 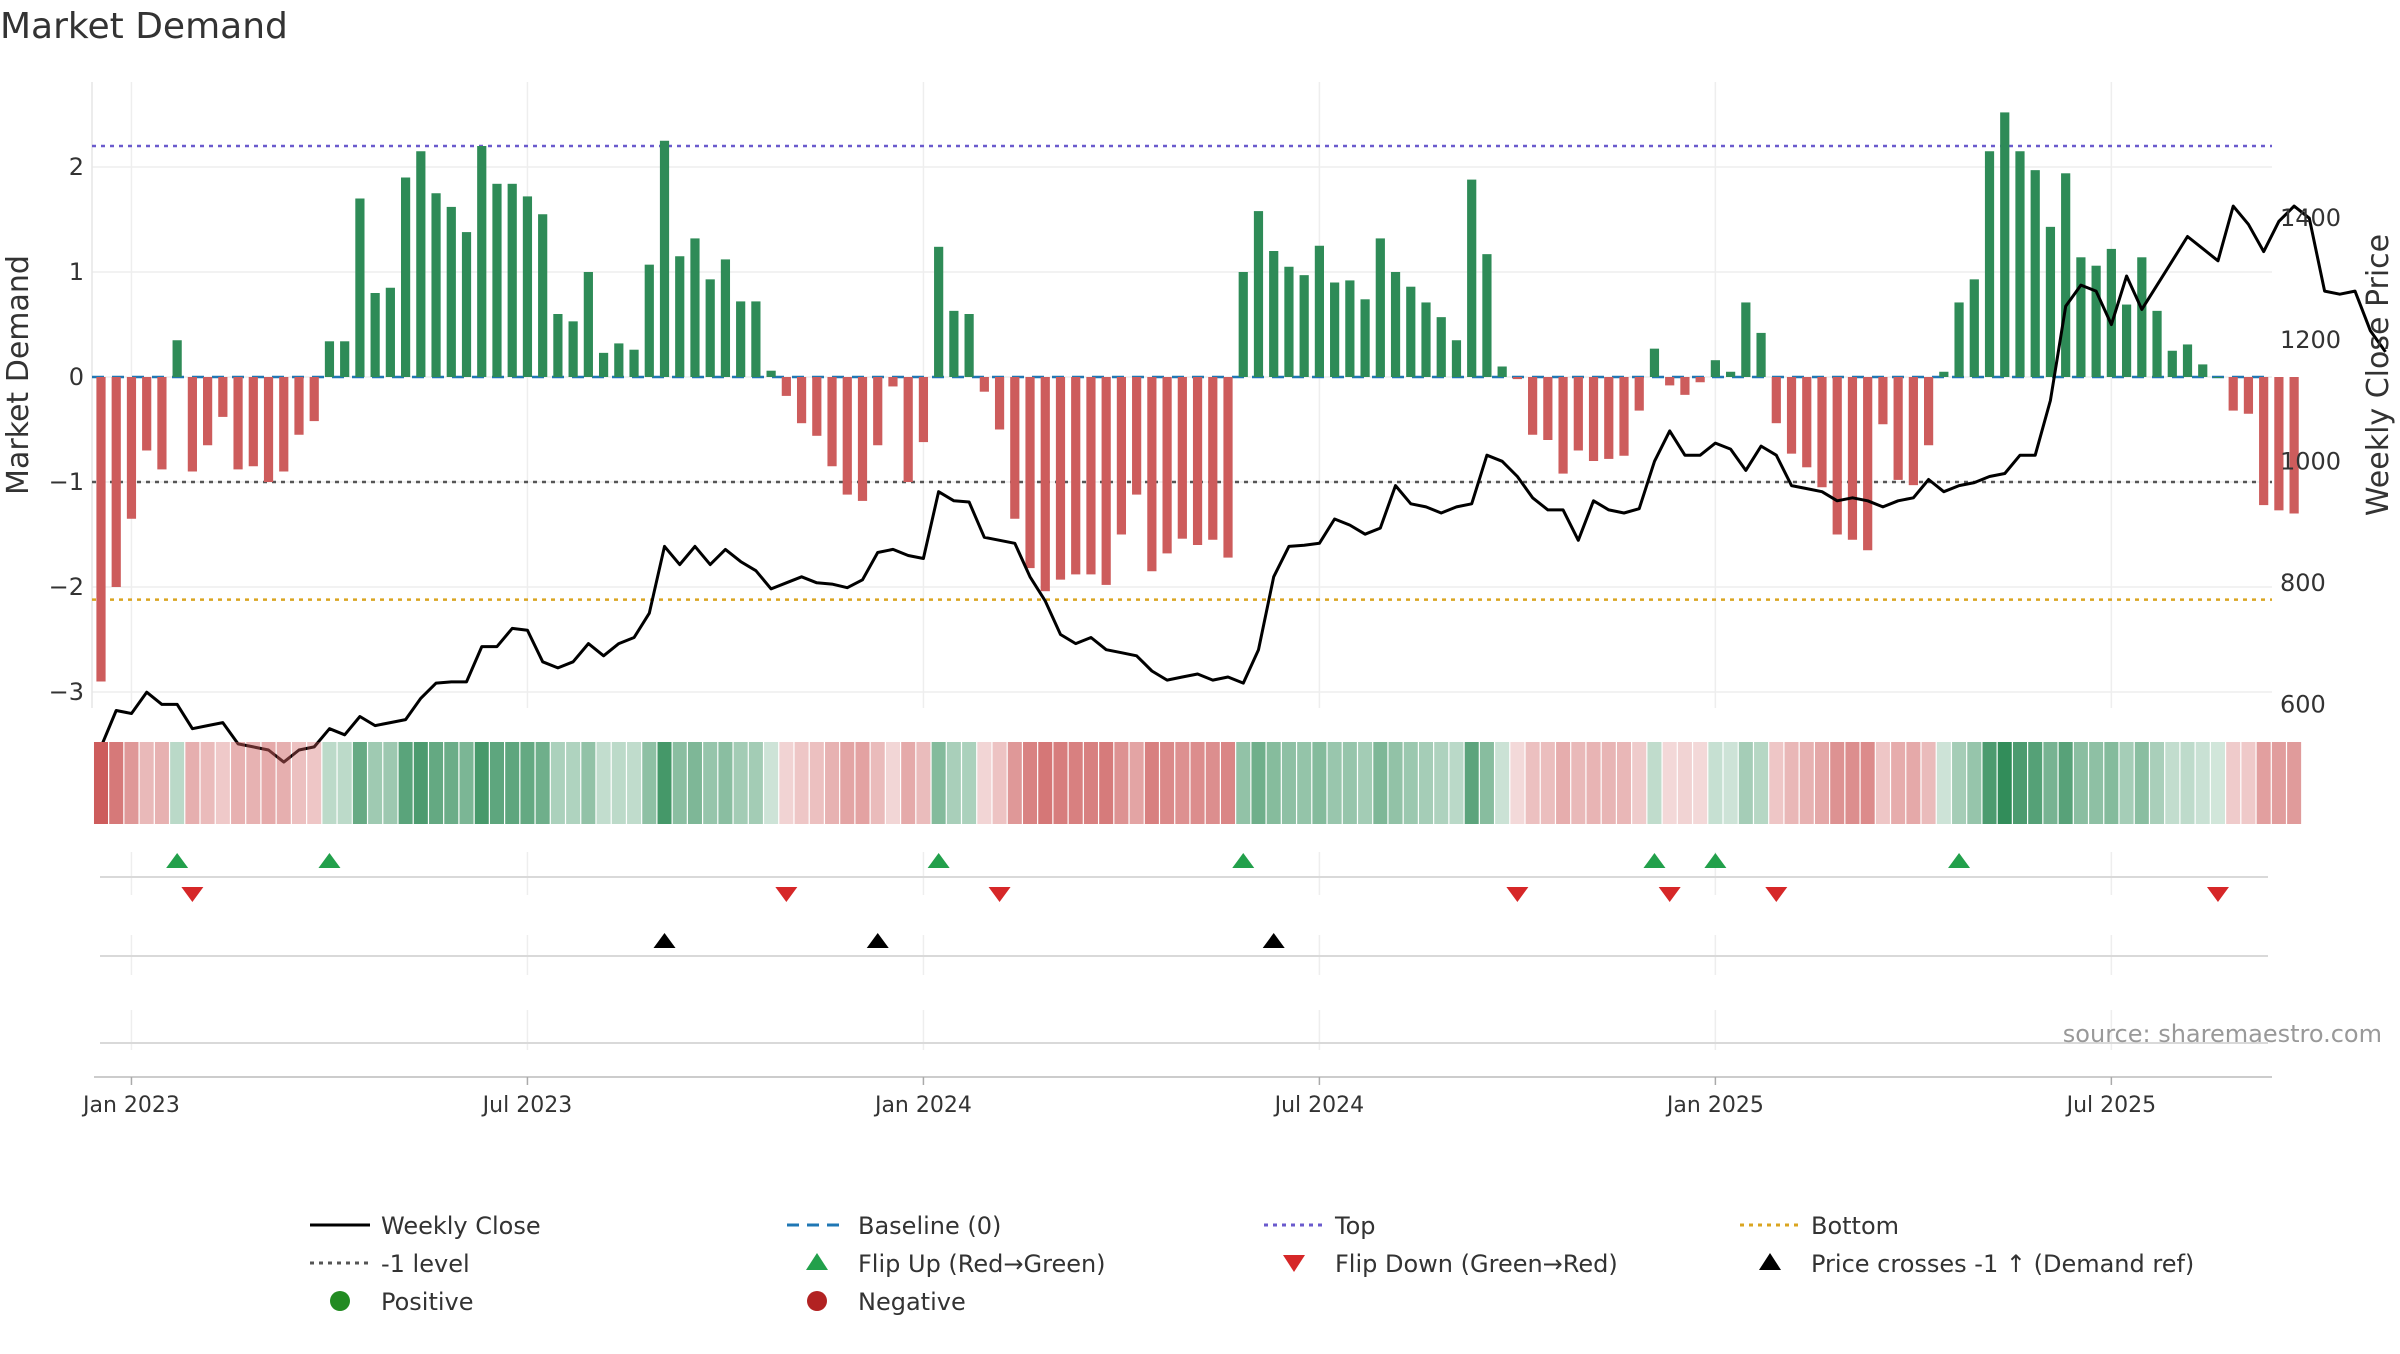 I want to click on y-axis-left-label: Market Demand, so click(x=18, y=375).